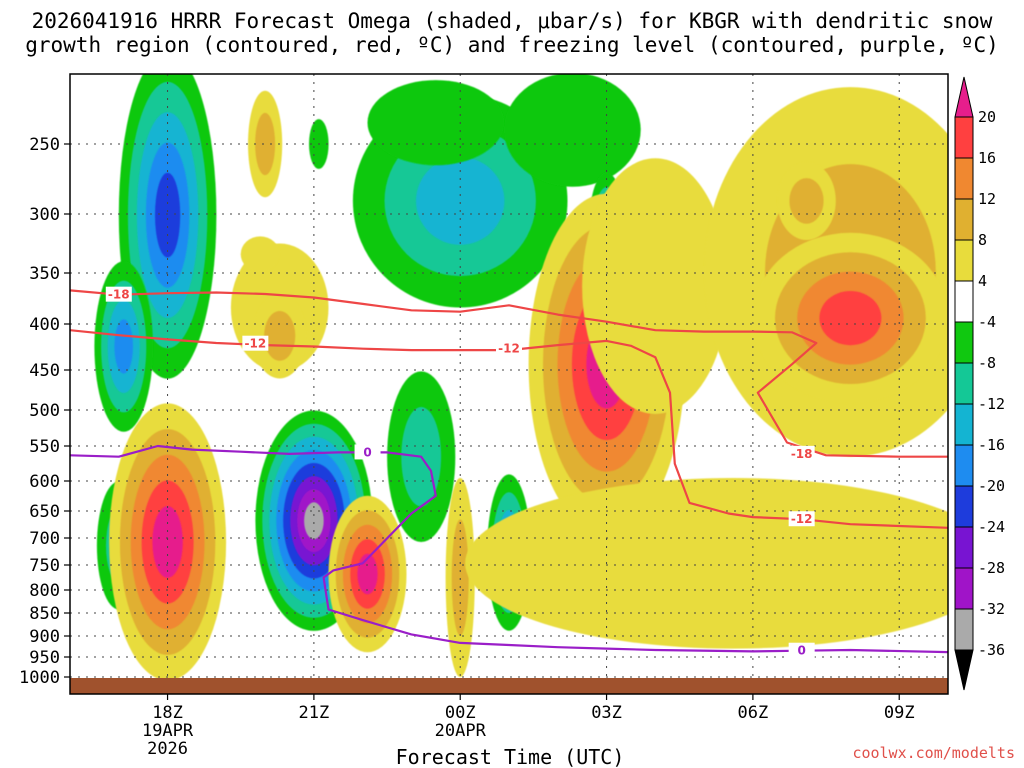 The width and height of the screenshot is (1024, 768). What do you see at coordinates (44, 274) in the screenshot?
I see `y-tick-label-350: 350` at bounding box center [44, 274].